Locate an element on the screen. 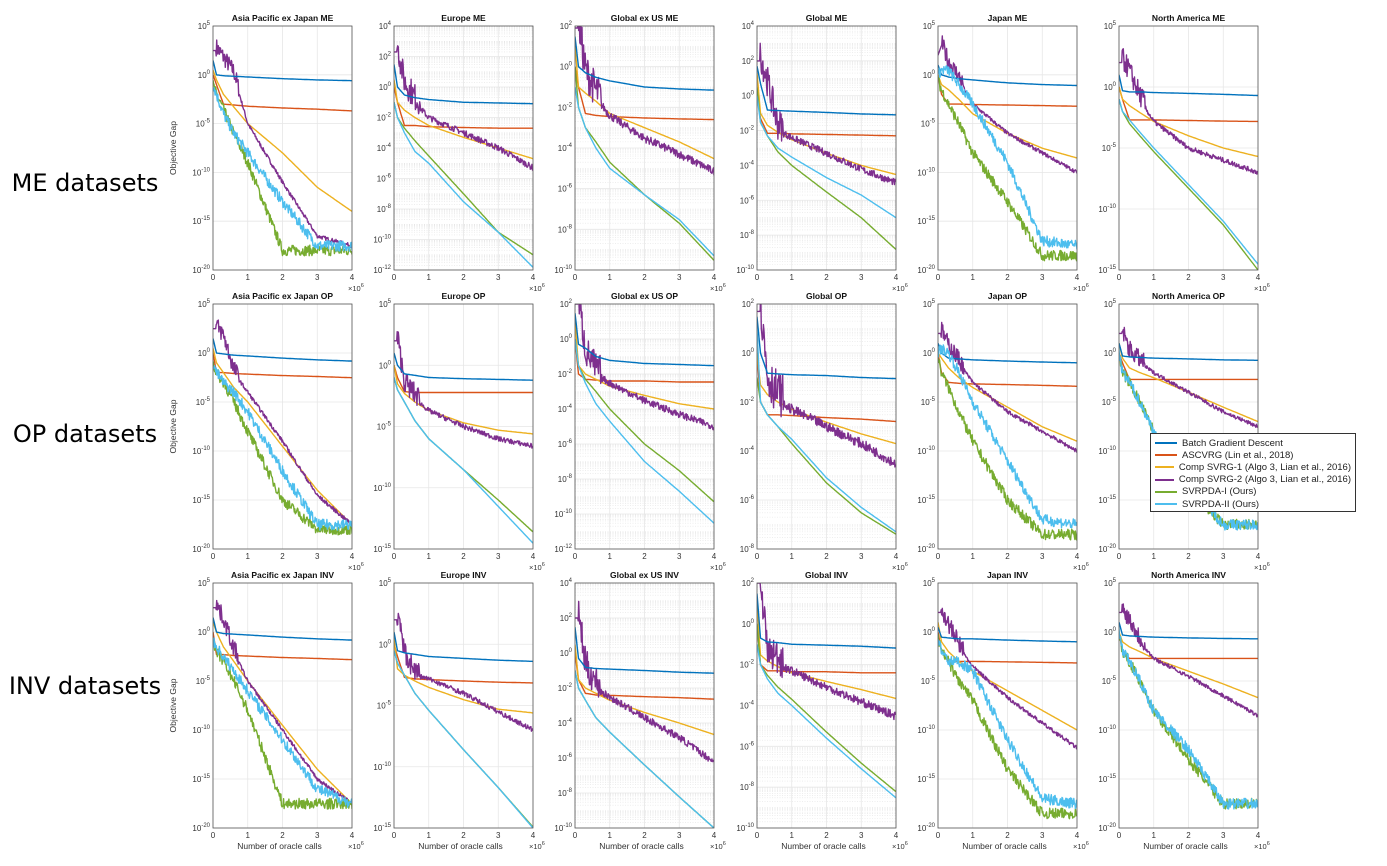  x-tick-label: 3 is located at coordinates (1223, 556).